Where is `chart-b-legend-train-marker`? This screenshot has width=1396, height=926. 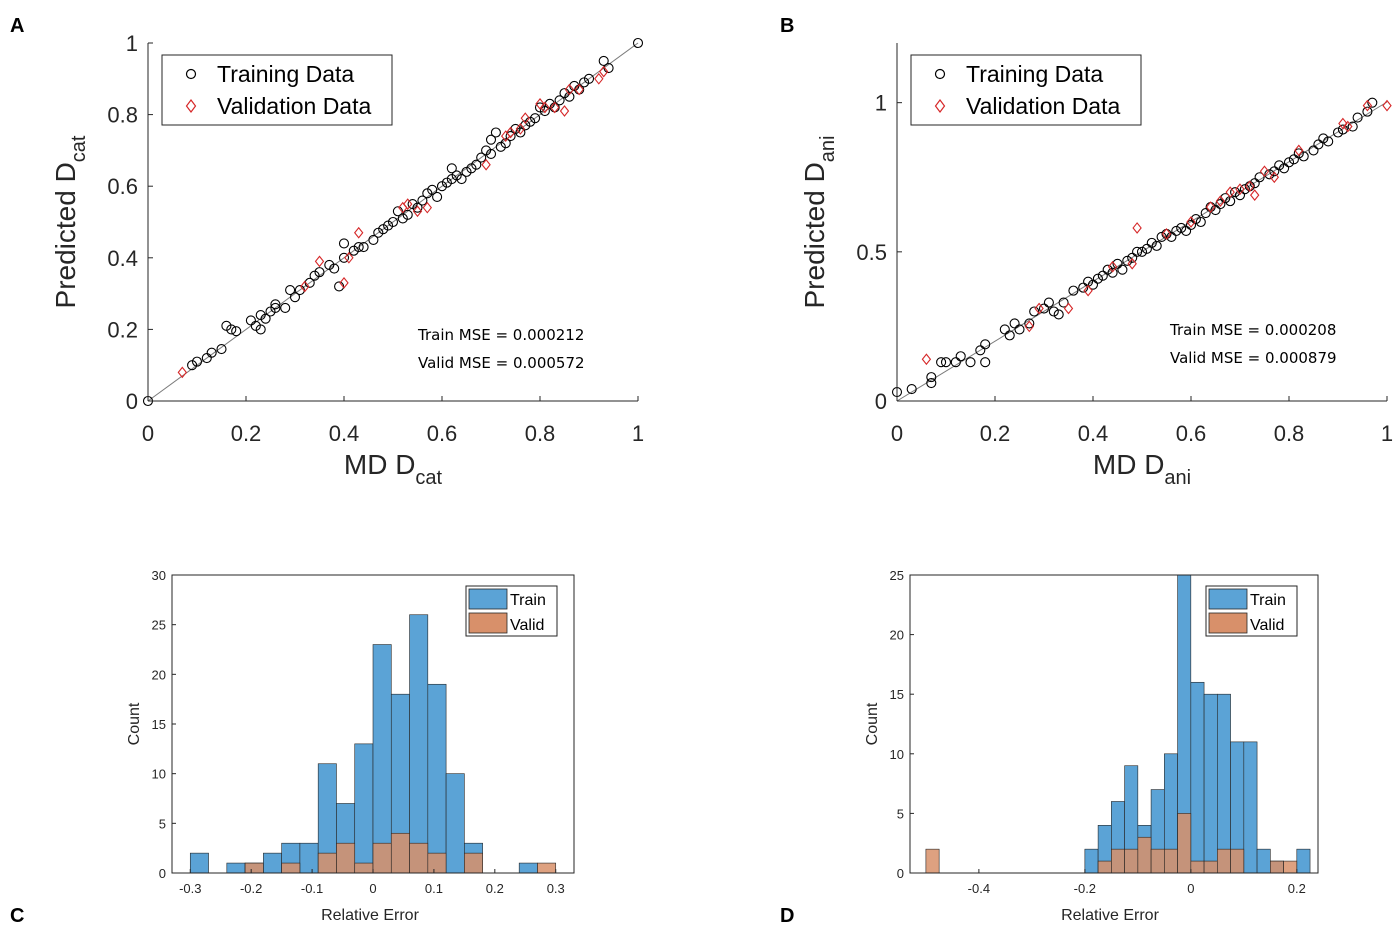 chart-b-legend-train-marker is located at coordinates (940, 74).